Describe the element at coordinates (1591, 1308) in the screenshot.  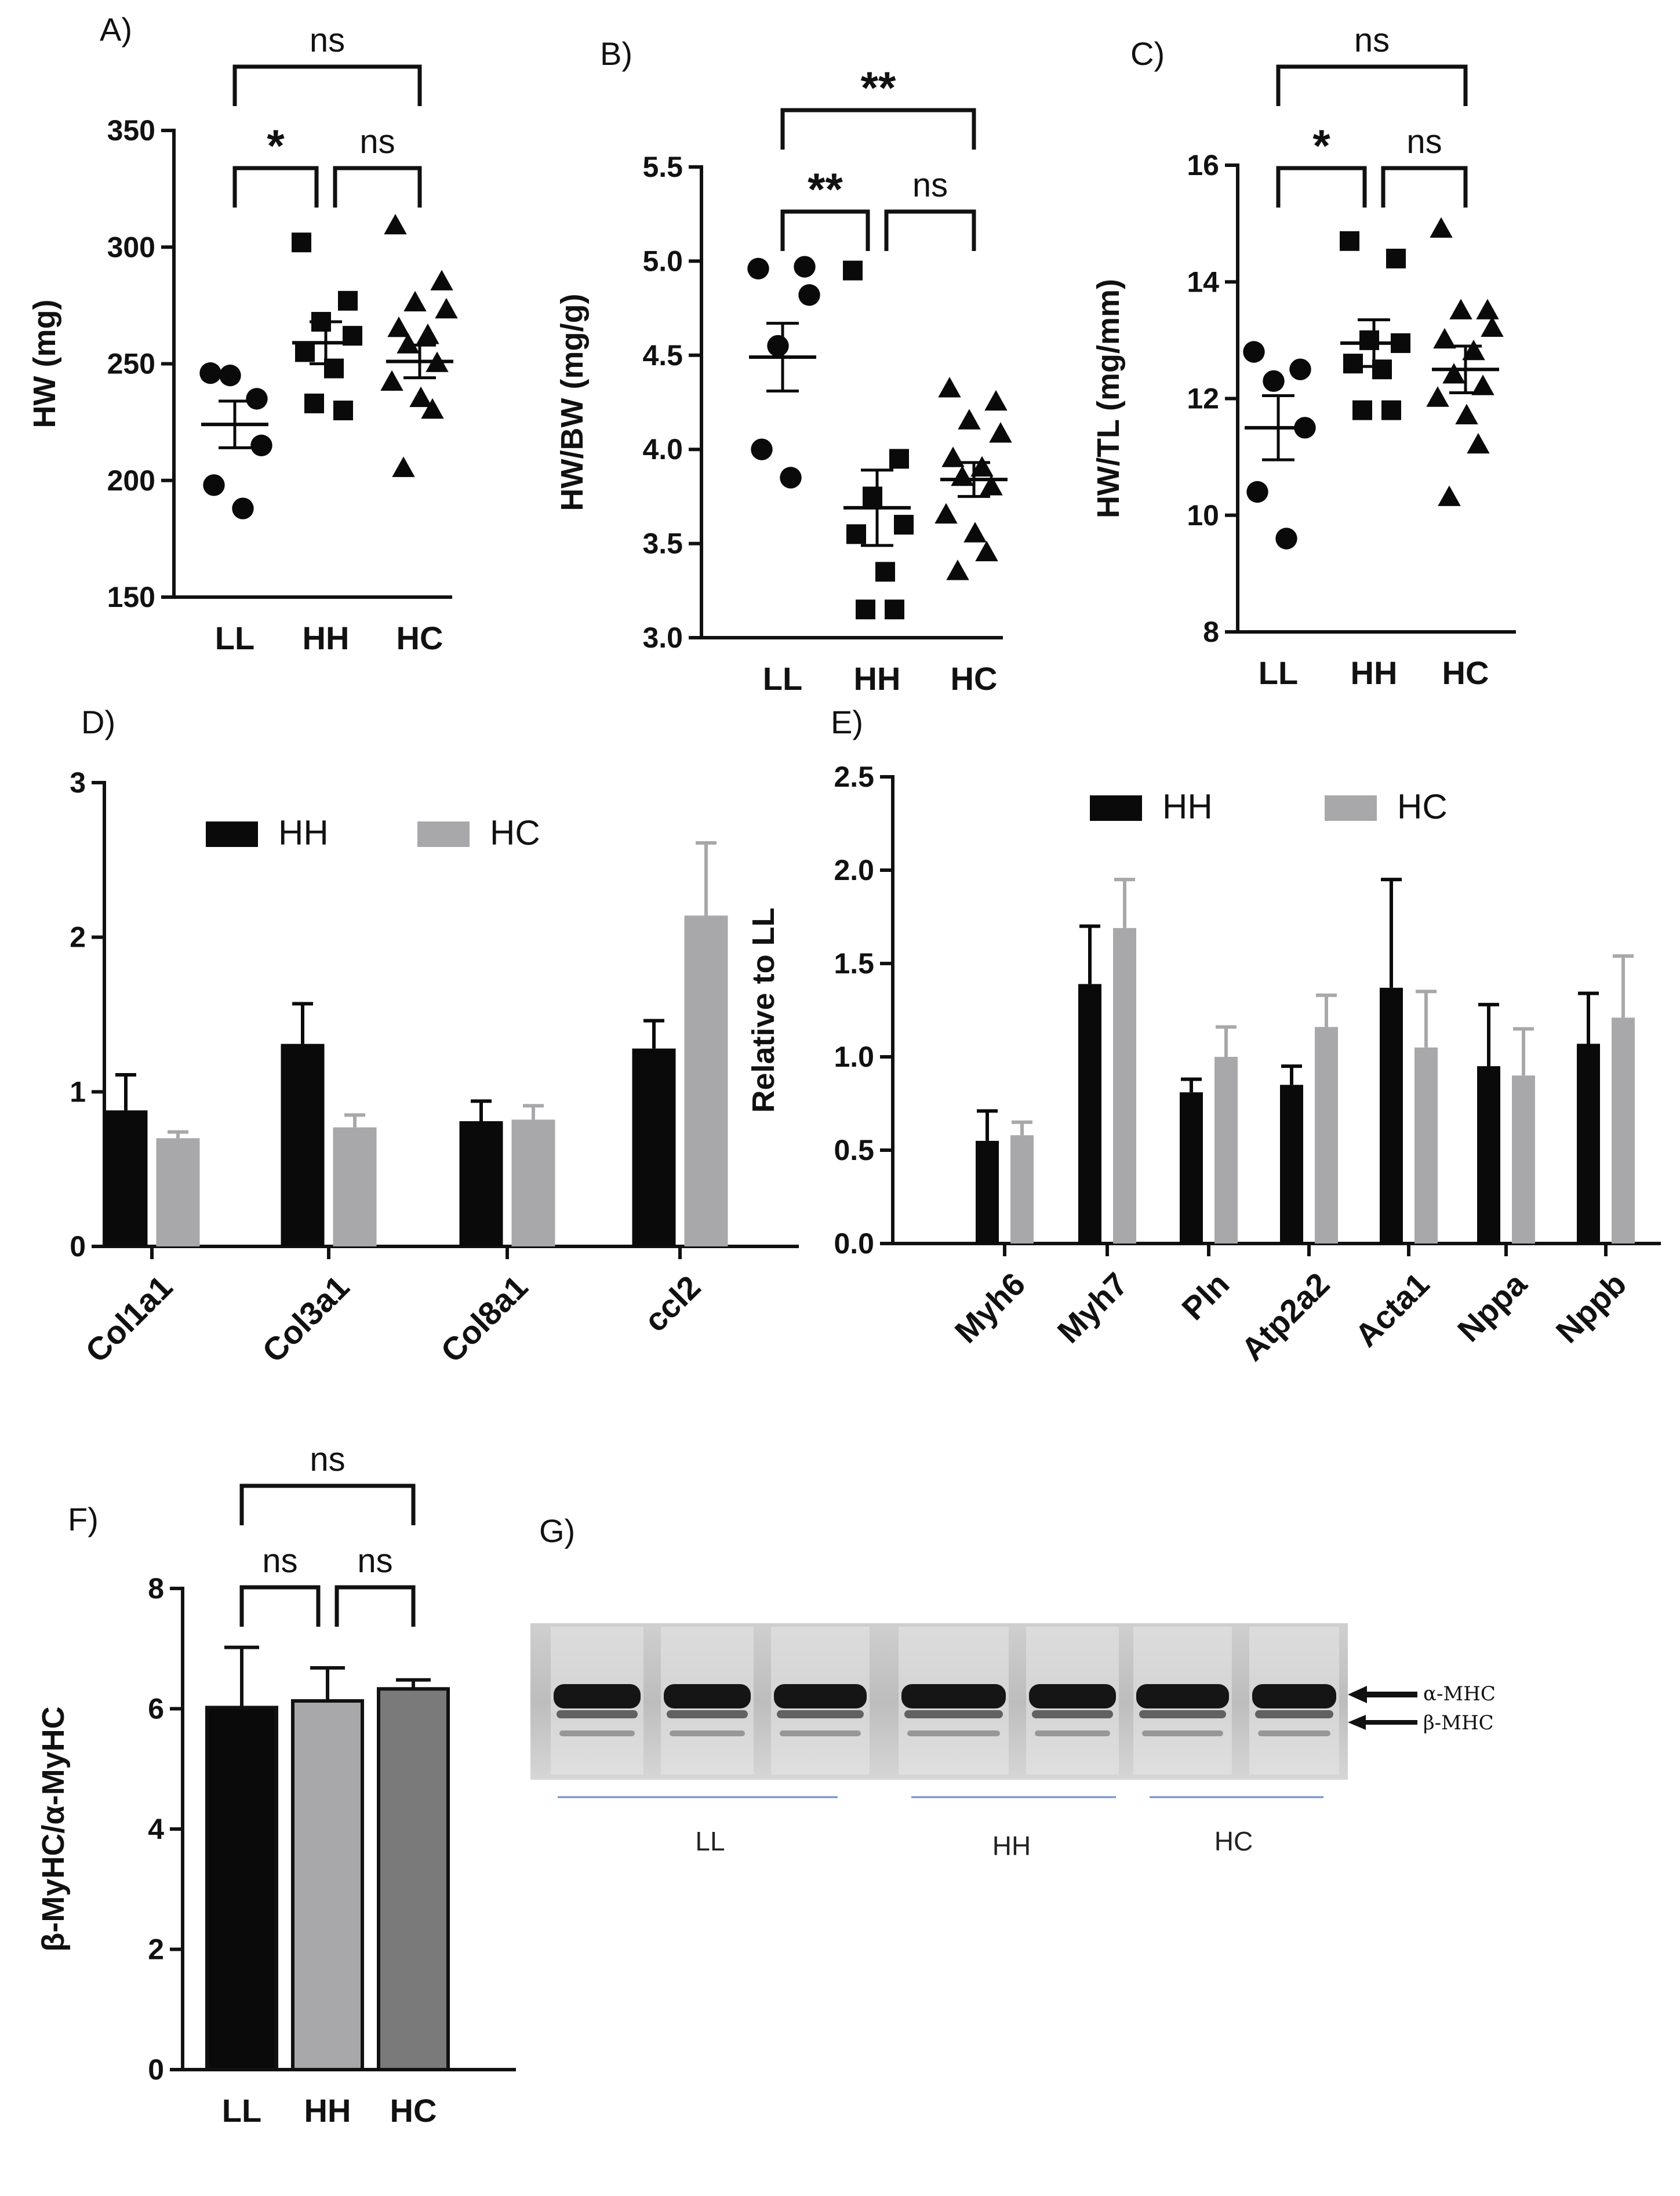
I see `x-category-label: Nppb` at that location.